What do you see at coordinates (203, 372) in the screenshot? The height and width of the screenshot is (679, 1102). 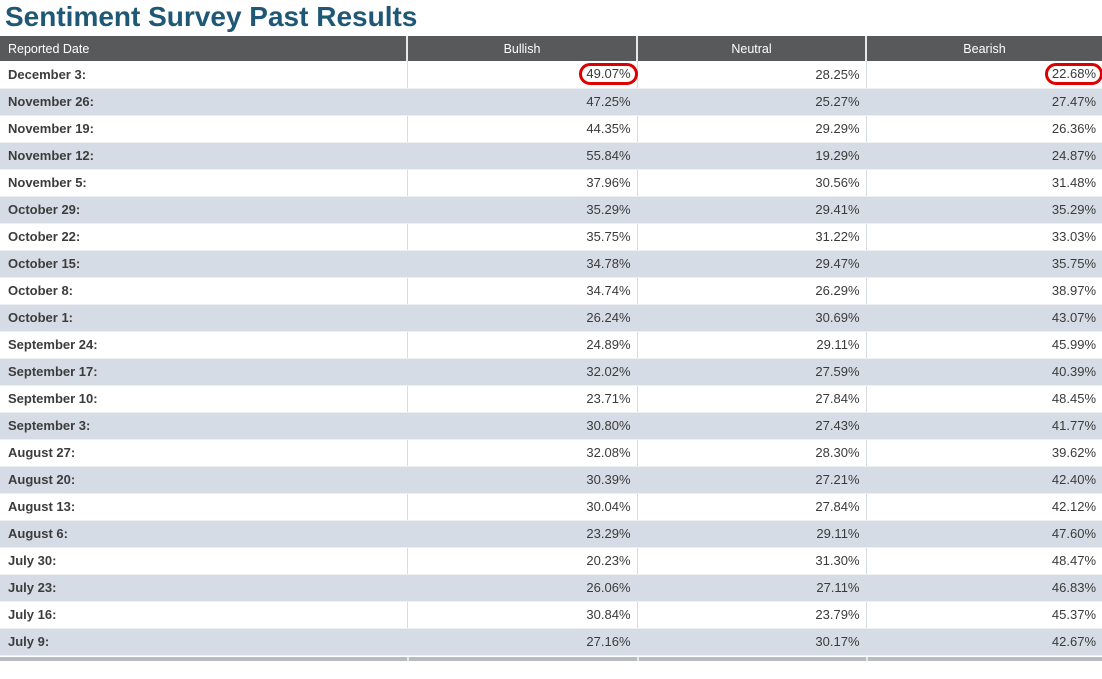 I see `reported-date-cell: September 17:` at bounding box center [203, 372].